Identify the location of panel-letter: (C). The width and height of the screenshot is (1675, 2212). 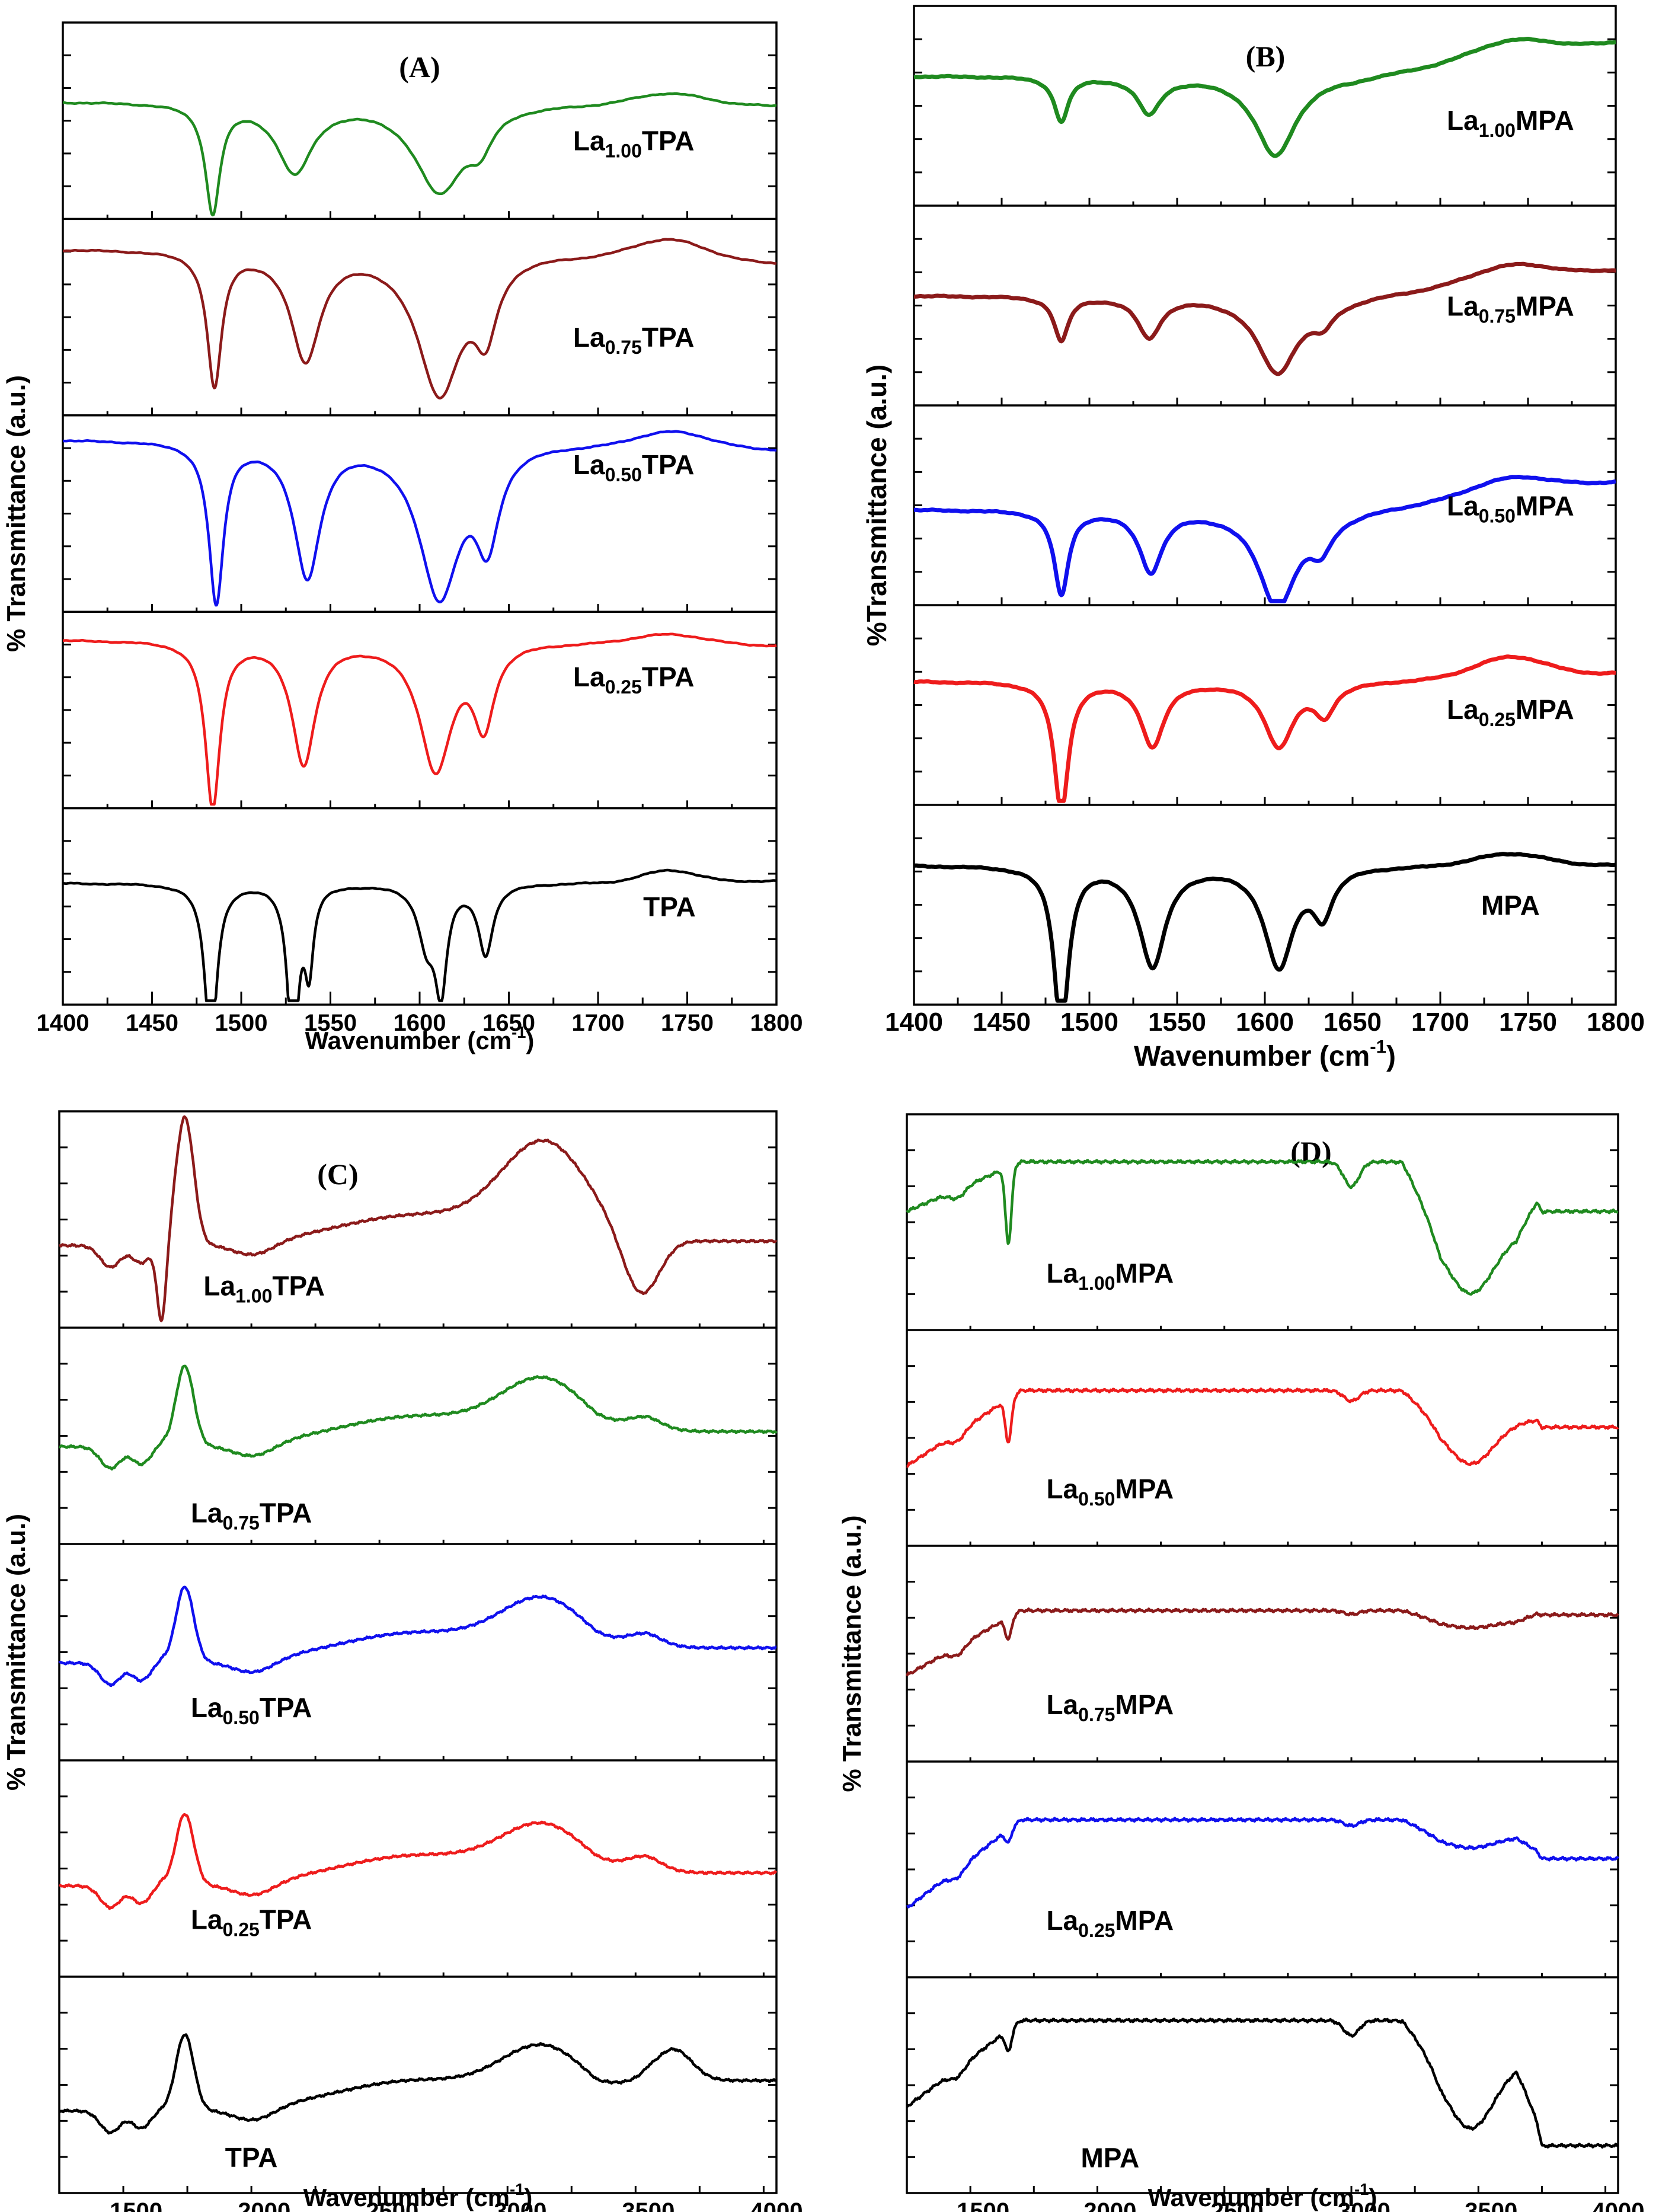
(337, 1174).